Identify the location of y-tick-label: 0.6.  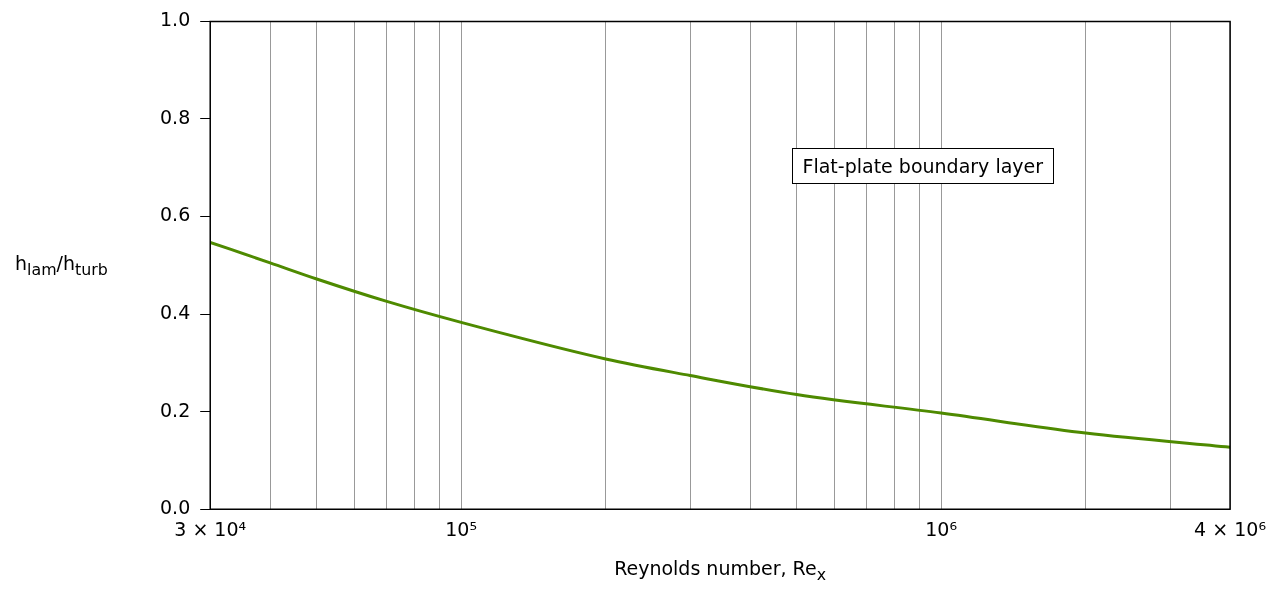
(175, 214).